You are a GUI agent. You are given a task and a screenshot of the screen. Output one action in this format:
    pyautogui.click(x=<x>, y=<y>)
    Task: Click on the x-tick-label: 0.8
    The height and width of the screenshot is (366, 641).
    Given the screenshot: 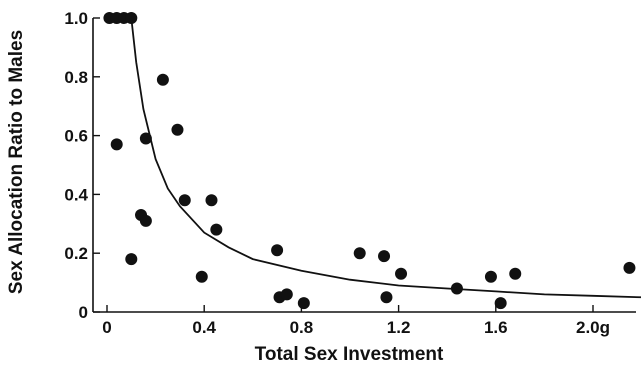 What is the action you would take?
    pyautogui.click(x=302, y=327)
    